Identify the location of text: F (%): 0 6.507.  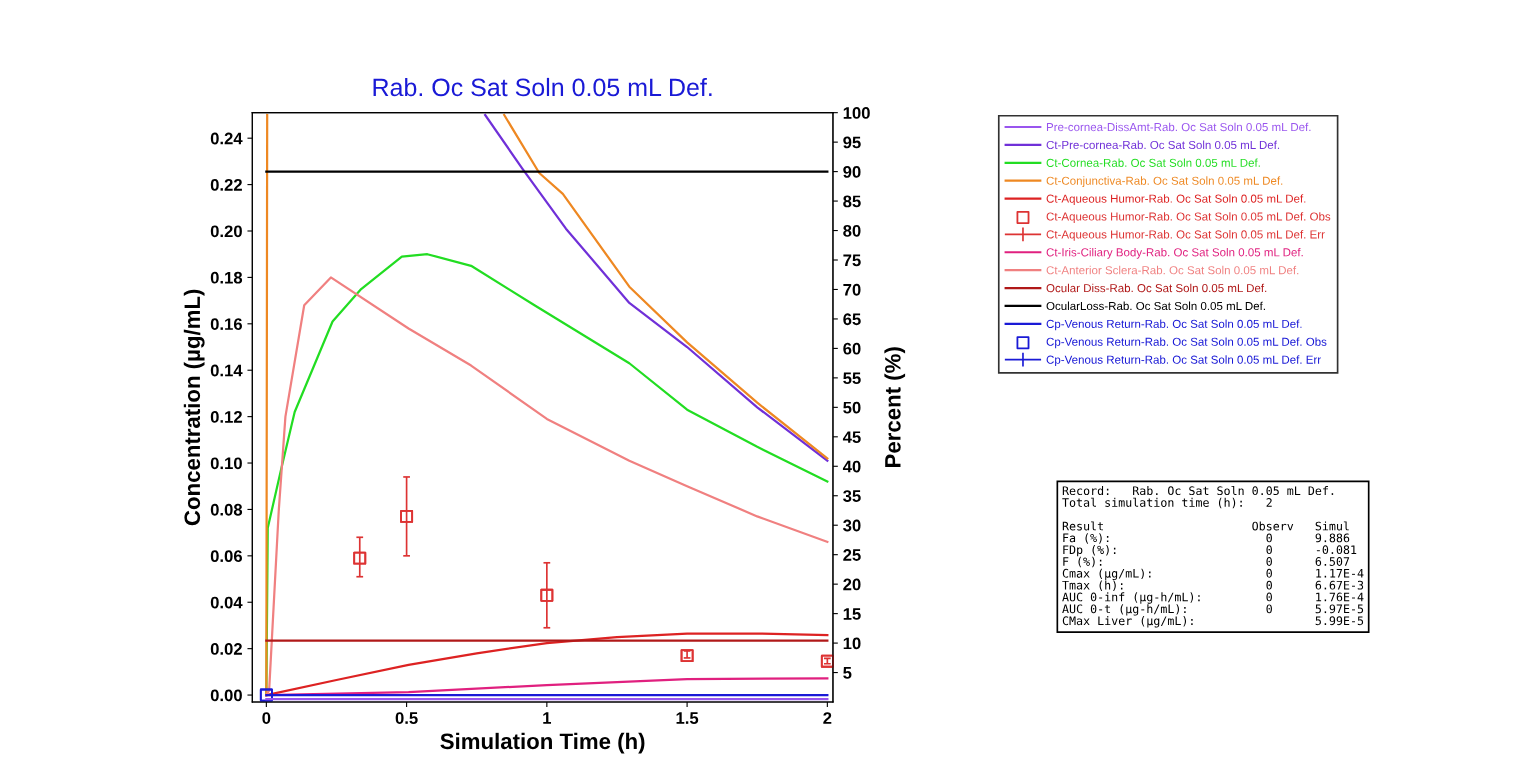
(1206, 562).